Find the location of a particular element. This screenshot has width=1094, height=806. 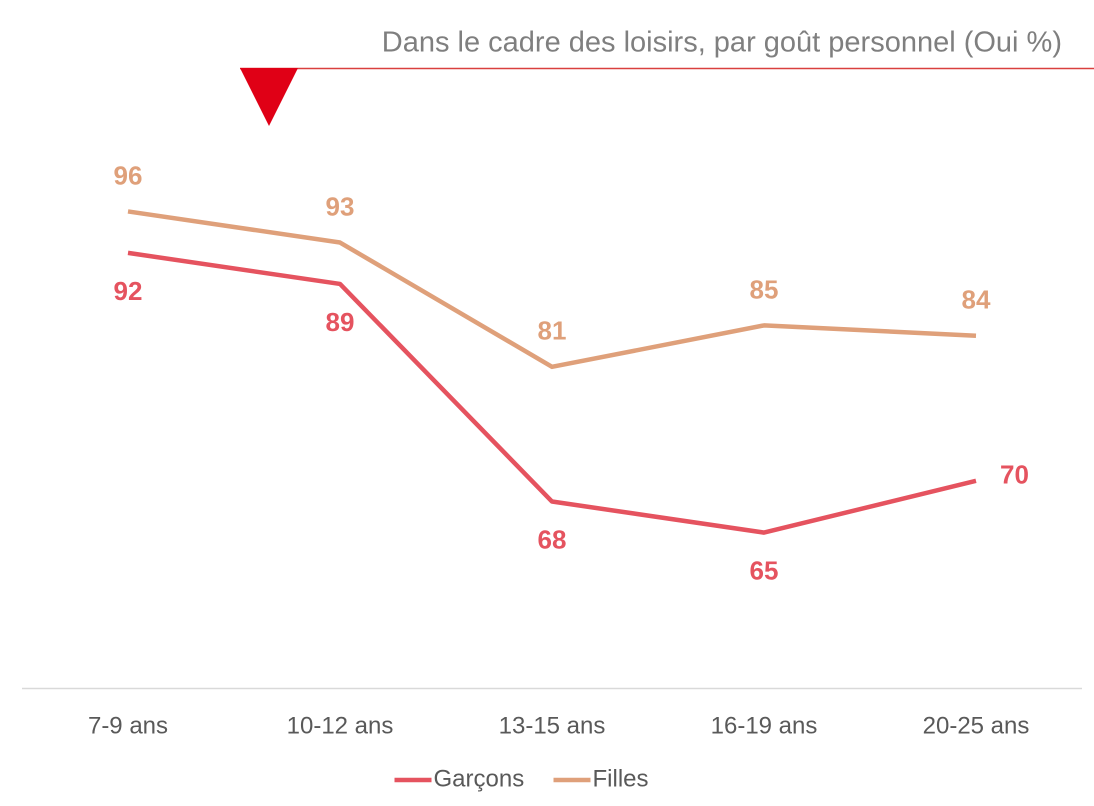

x-tick-label: 16-19 ans is located at coordinates (764, 725).